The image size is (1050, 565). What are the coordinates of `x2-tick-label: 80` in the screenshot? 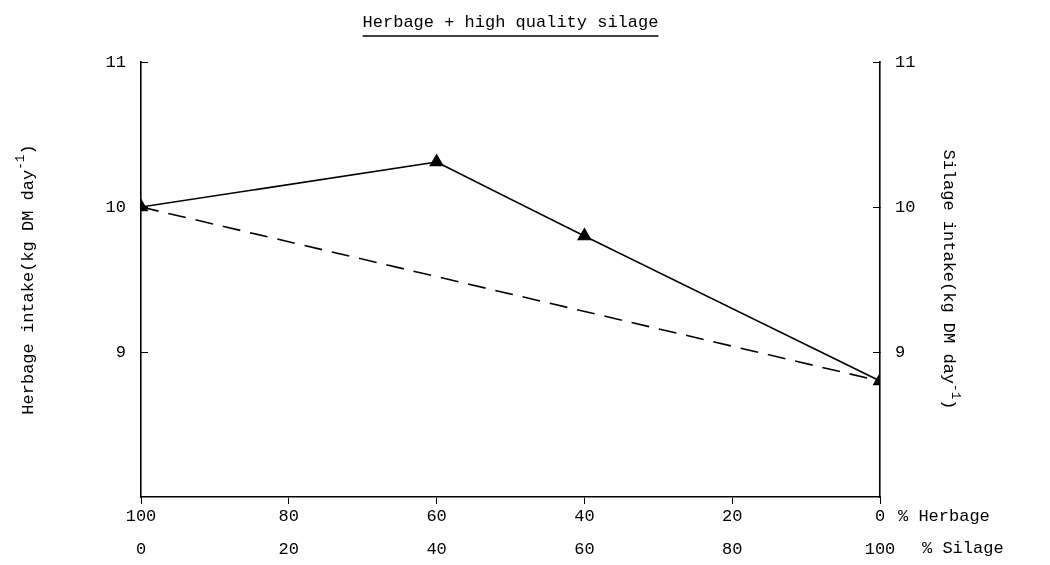 It's located at (732, 549).